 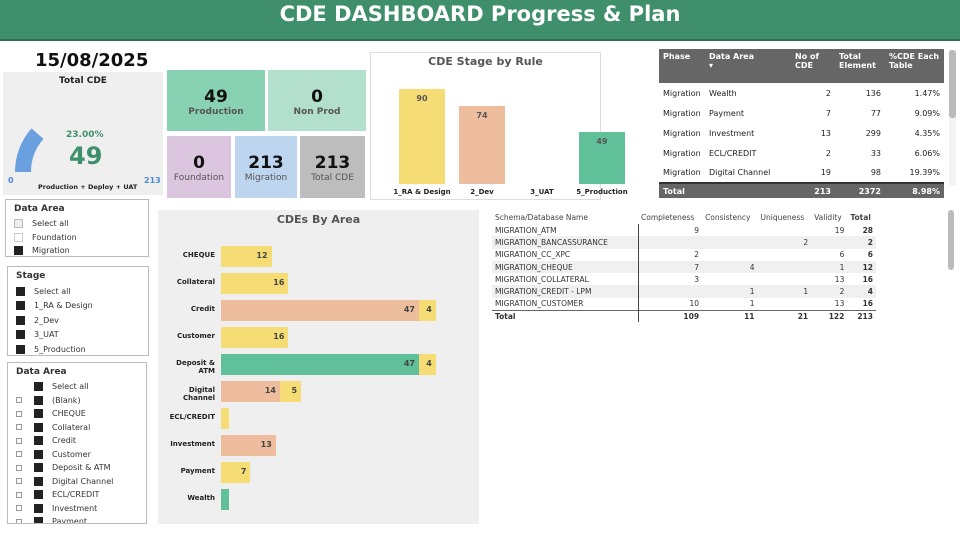 I want to click on table-row: MIGRATION_ATM 9 19 28, so click(x=684, y=230).